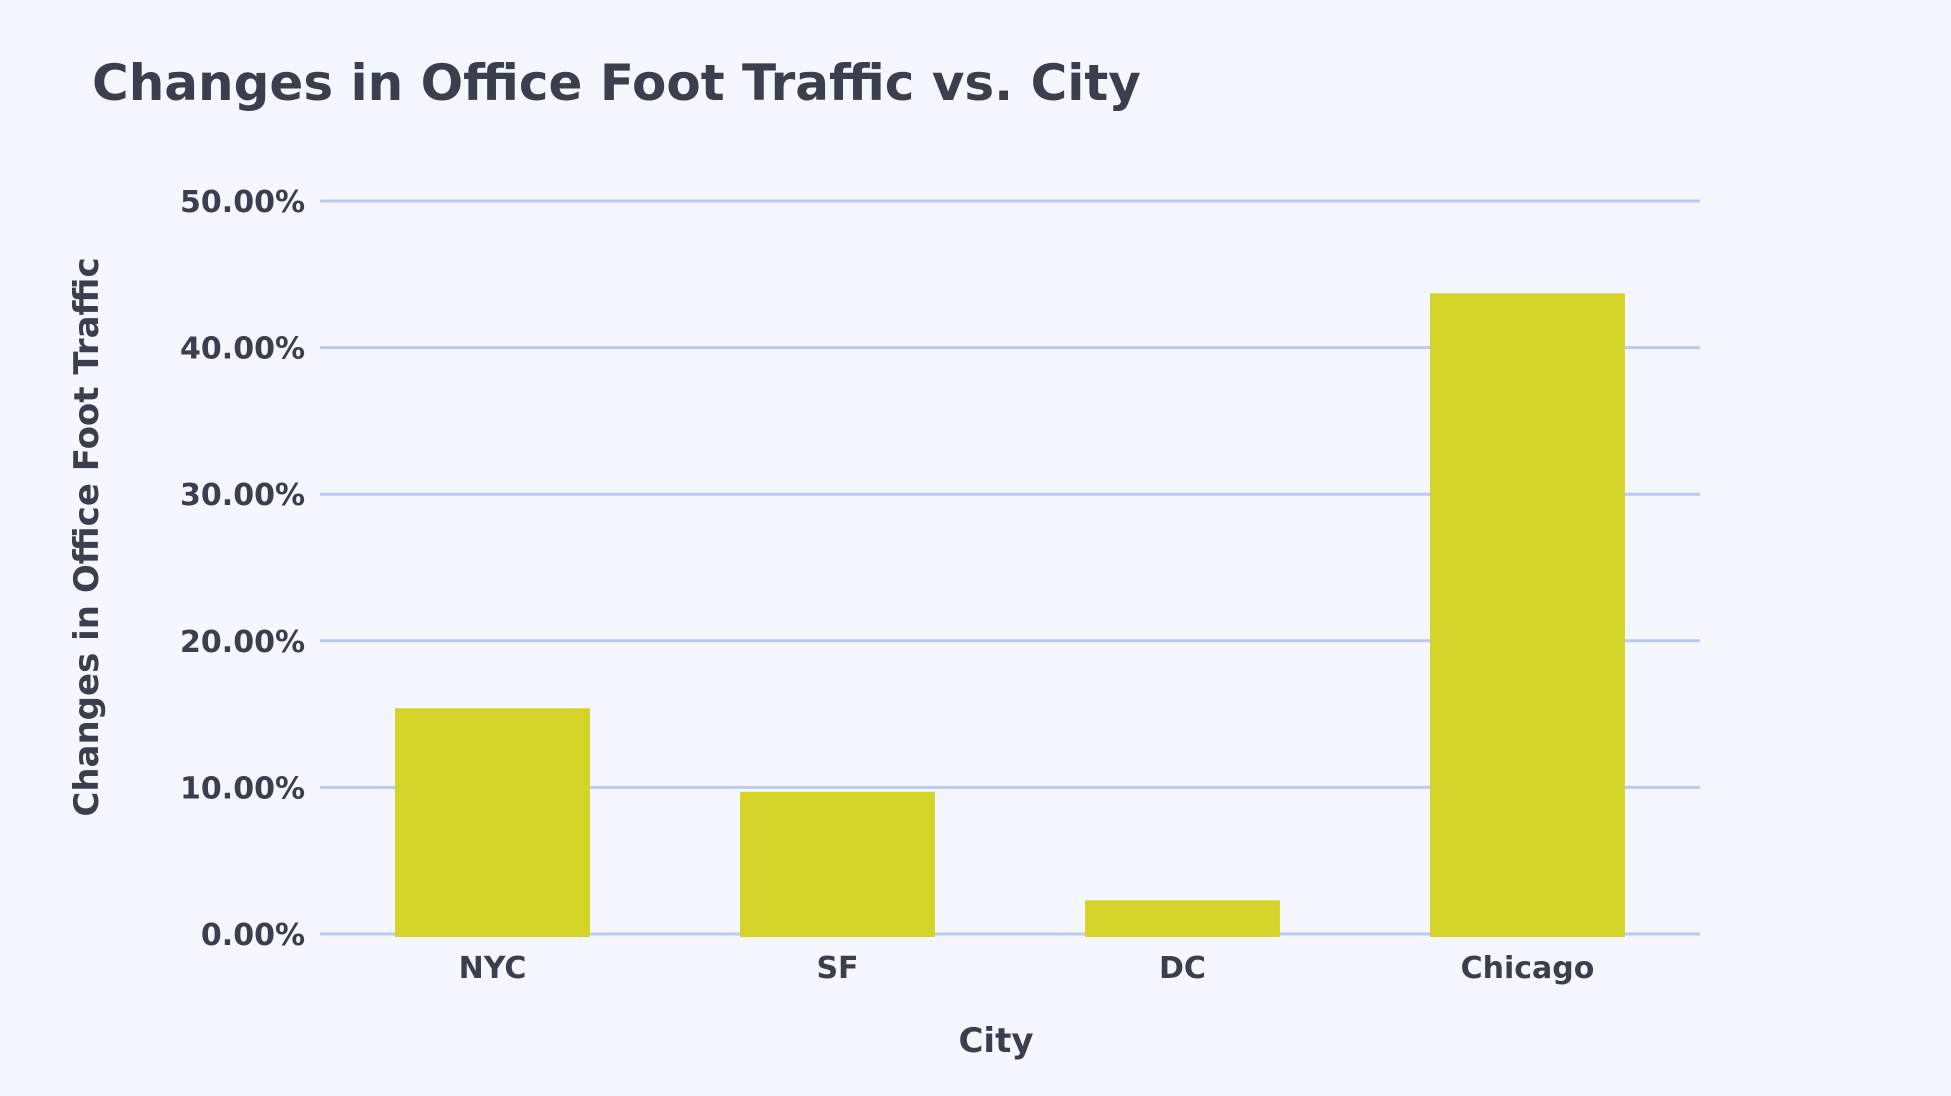  I want to click on y-tick-label: 40.00%, so click(242, 349).